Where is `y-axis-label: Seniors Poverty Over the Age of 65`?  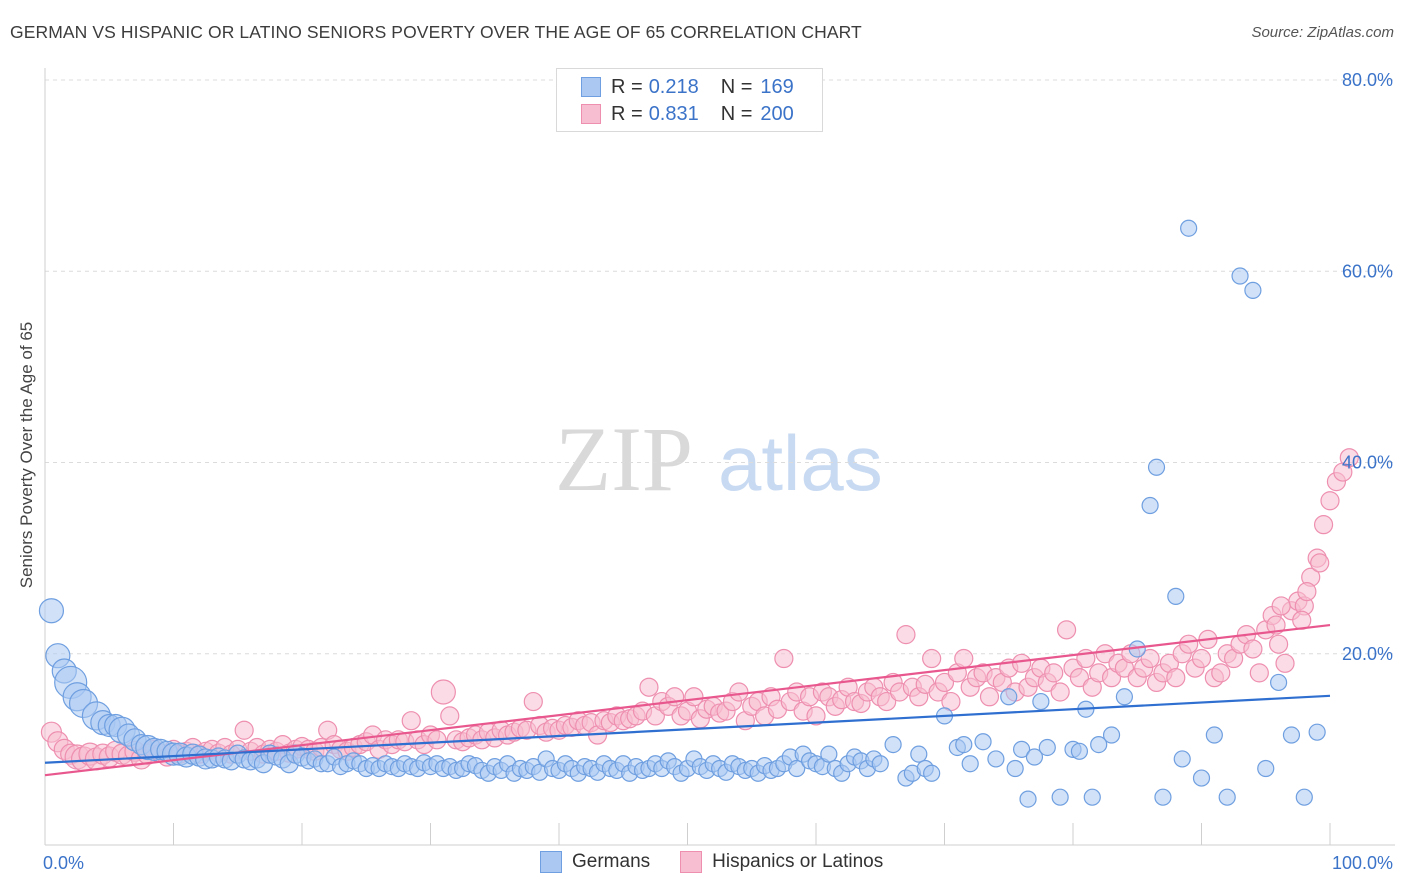
y-axis-label: Seniors Poverty Over the Age of 65 is located at coordinates (26, 455).